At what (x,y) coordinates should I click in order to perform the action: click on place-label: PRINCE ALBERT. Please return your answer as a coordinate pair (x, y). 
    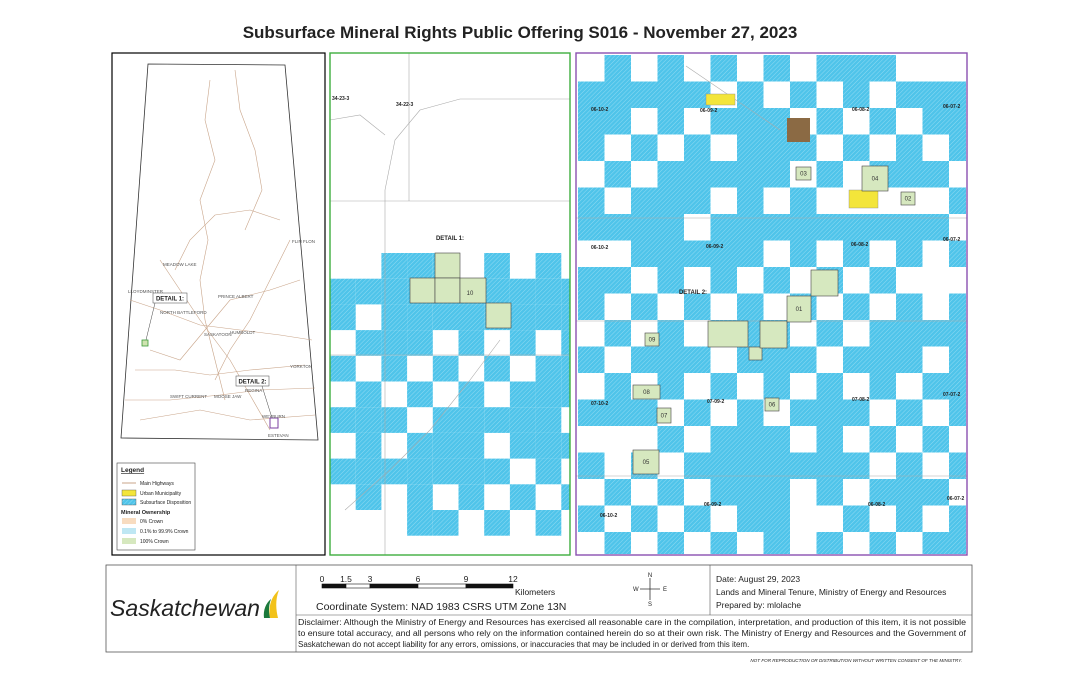
    Looking at the image, I should click on (236, 296).